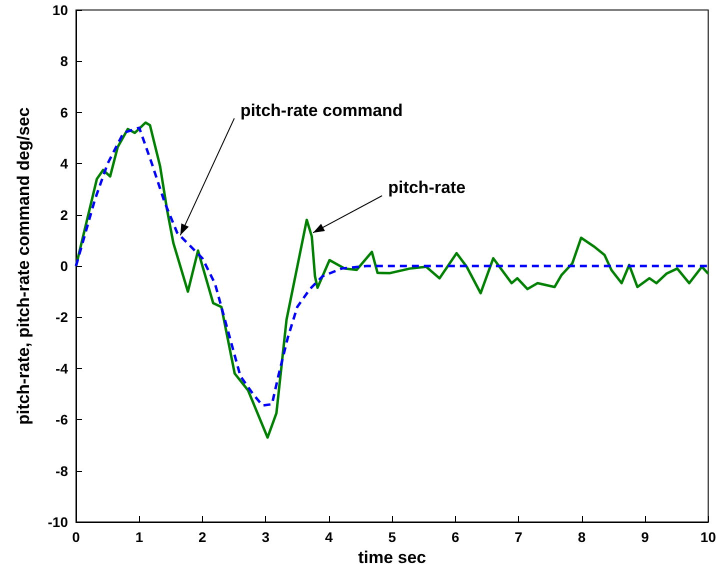 The image size is (719, 573). Describe the element at coordinates (266, 537) in the screenshot. I see `x-tick-label: 3` at that location.